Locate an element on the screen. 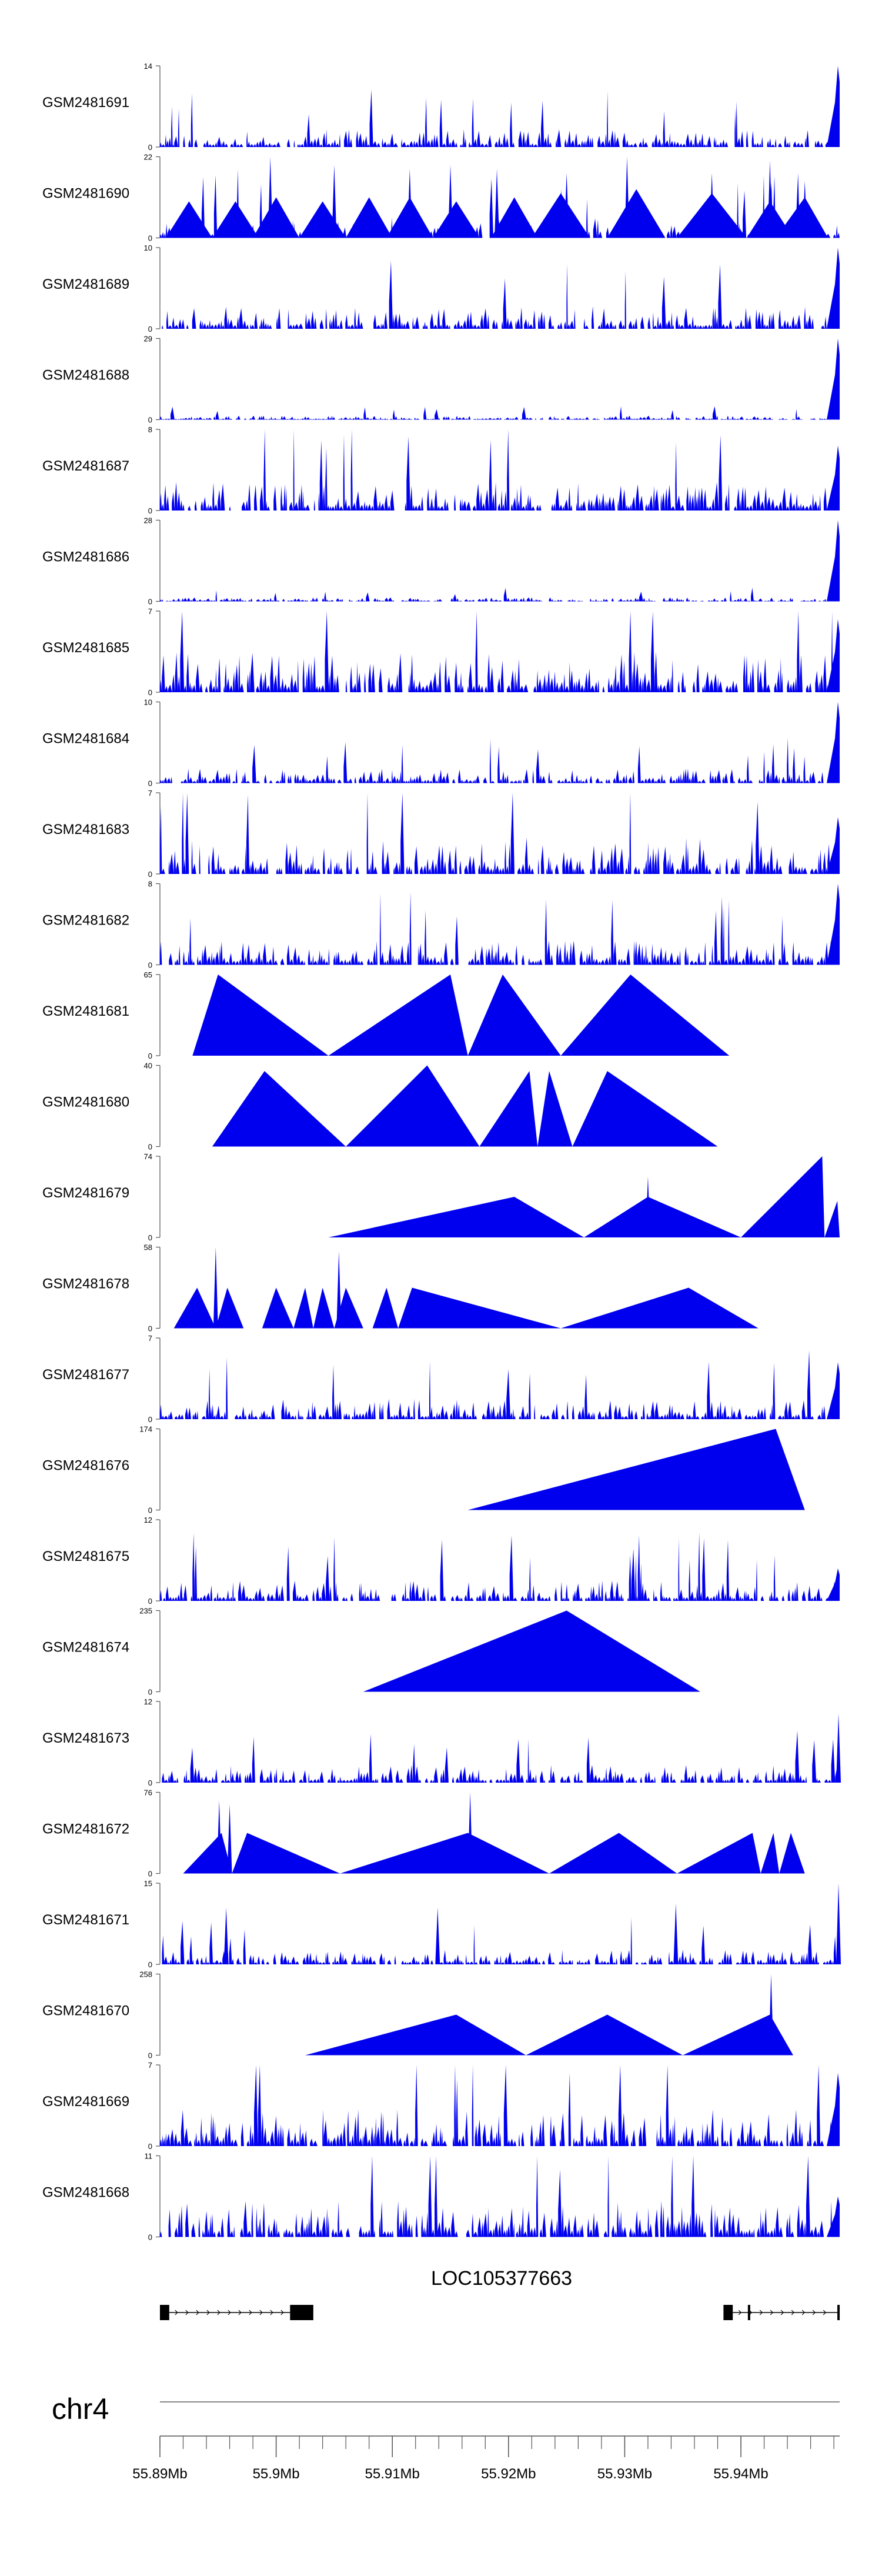 The image size is (882, 2576). track-name: GSM2481688 is located at coordinates (85, 375).